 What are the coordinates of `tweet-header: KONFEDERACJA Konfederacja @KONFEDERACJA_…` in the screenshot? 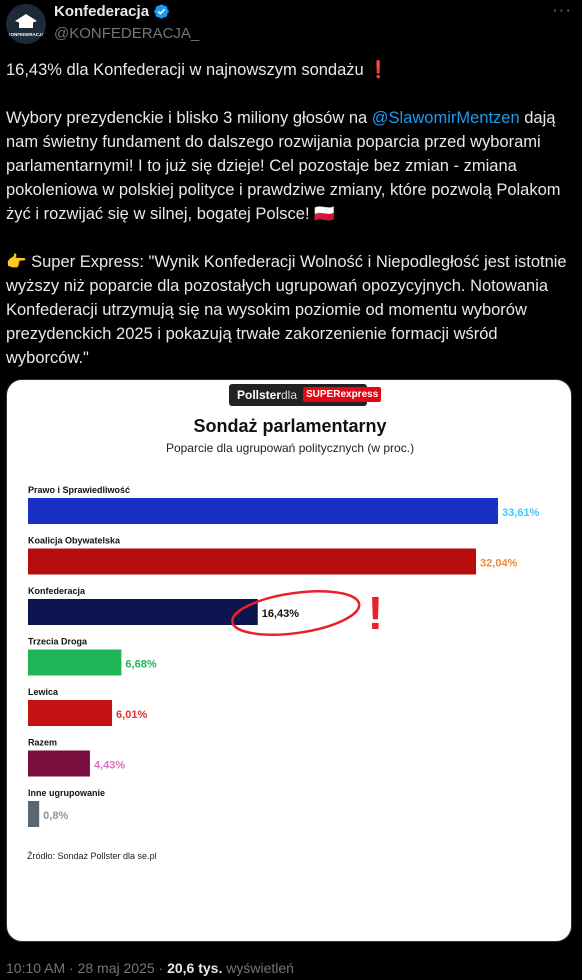 It's located at (291, 25).